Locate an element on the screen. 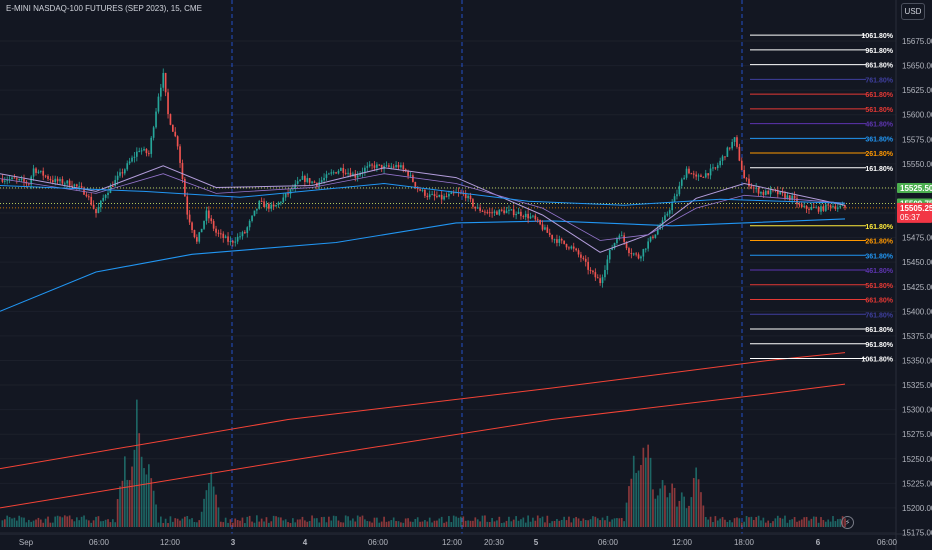 The image size is (932, 550). lightning-icon: ⚡ is located at coordinates (847, 522).